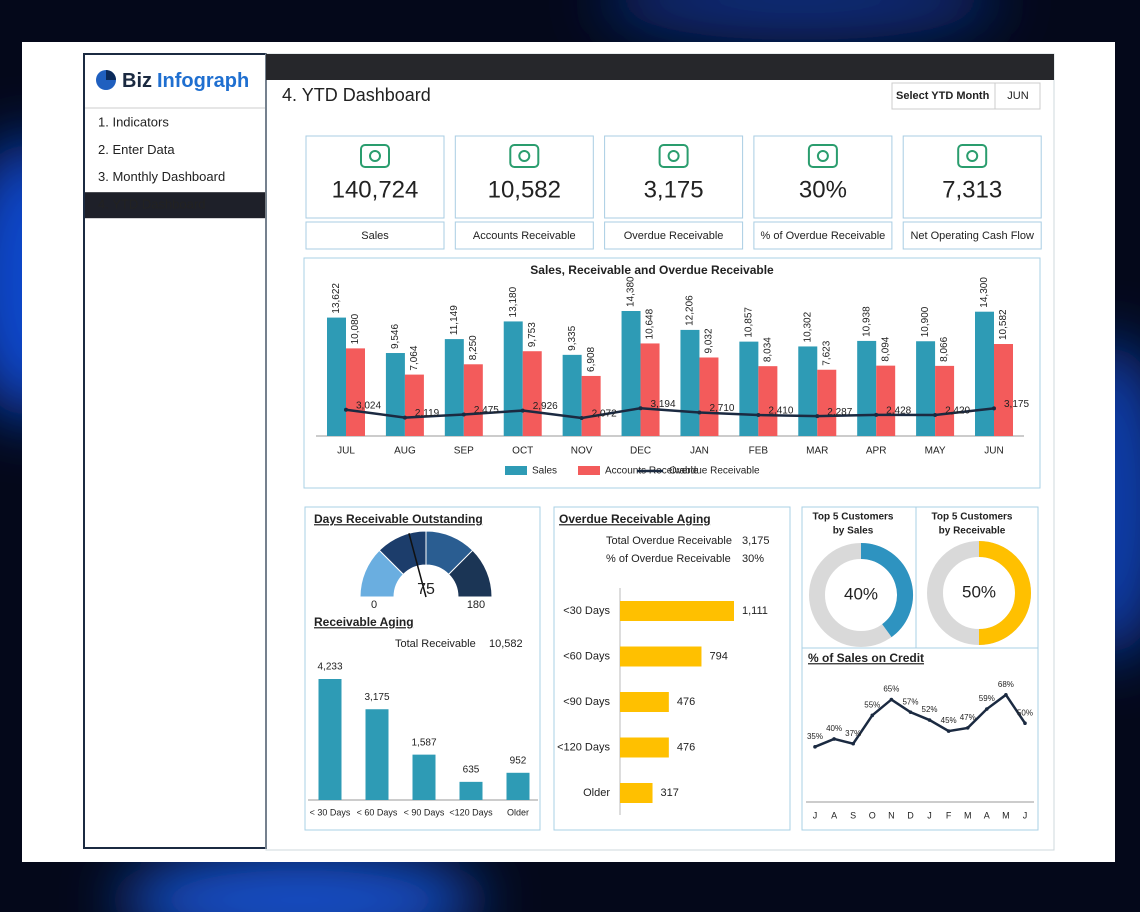 The width and height of the screenshot is (1140, 912). I want to click on data-label: 45%, so click(949, 720).